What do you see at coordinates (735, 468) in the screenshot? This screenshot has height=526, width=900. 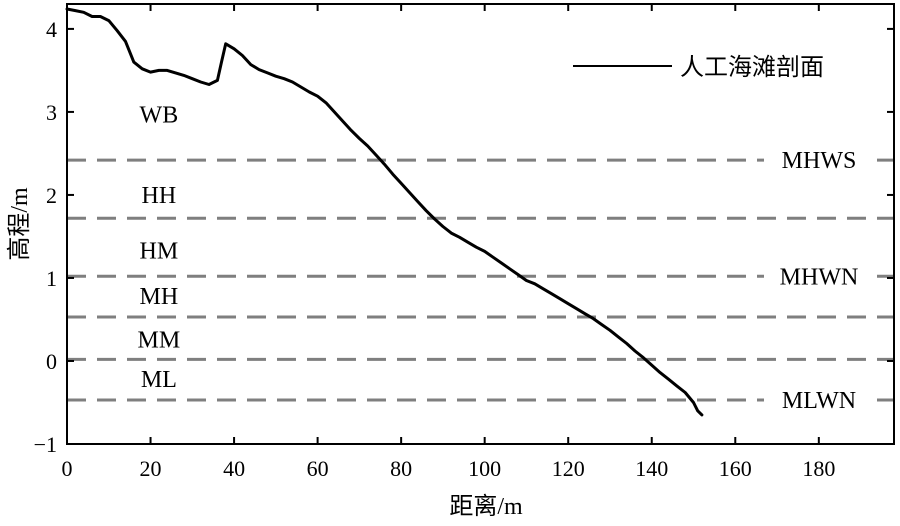 I see `x-tick-label-160: 160` at bounding box center [735, 468].